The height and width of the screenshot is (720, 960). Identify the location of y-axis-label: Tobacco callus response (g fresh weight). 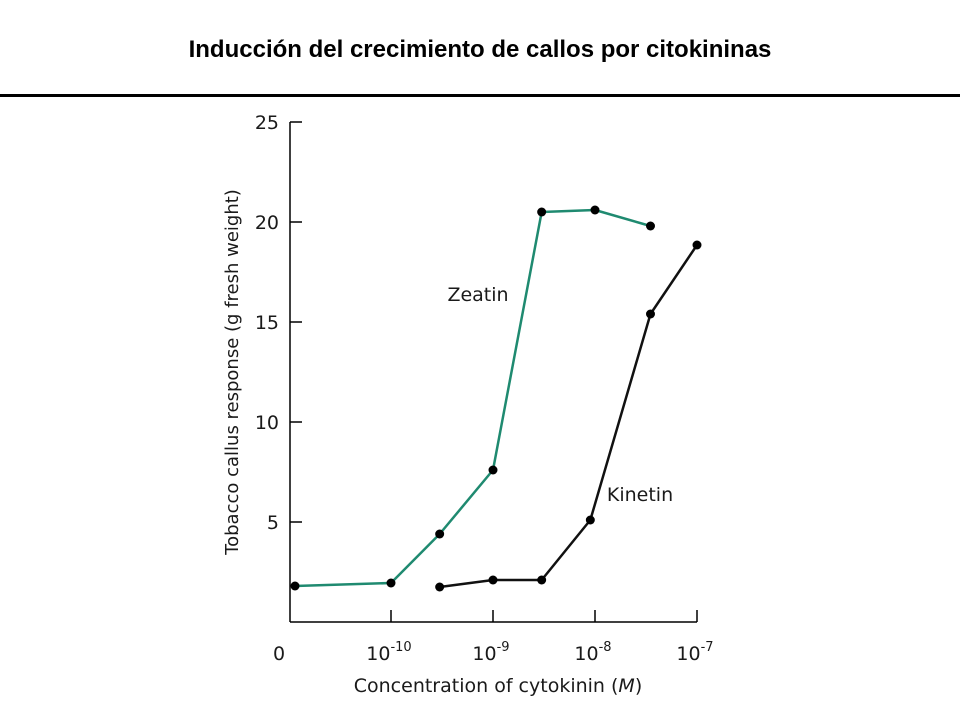
(232, 372).